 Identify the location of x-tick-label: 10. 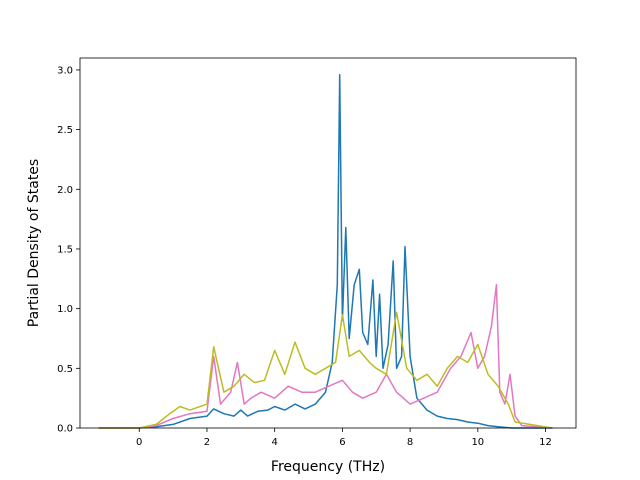
(477, 442).